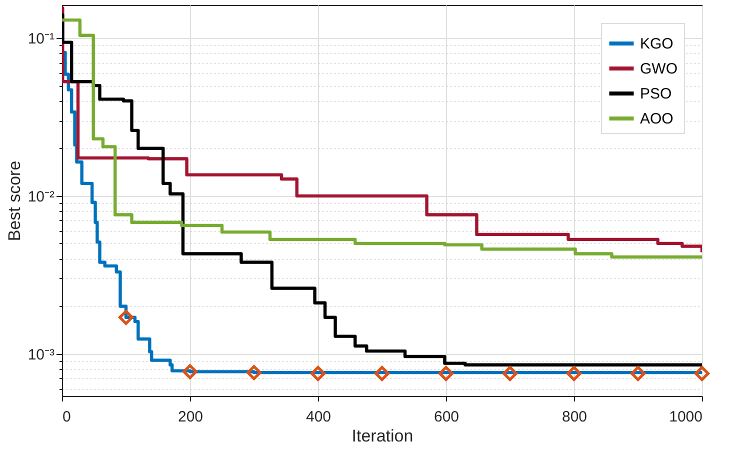 The image size is (753, 465). I want to click on x-tick-label: 200, so click(191, 417).